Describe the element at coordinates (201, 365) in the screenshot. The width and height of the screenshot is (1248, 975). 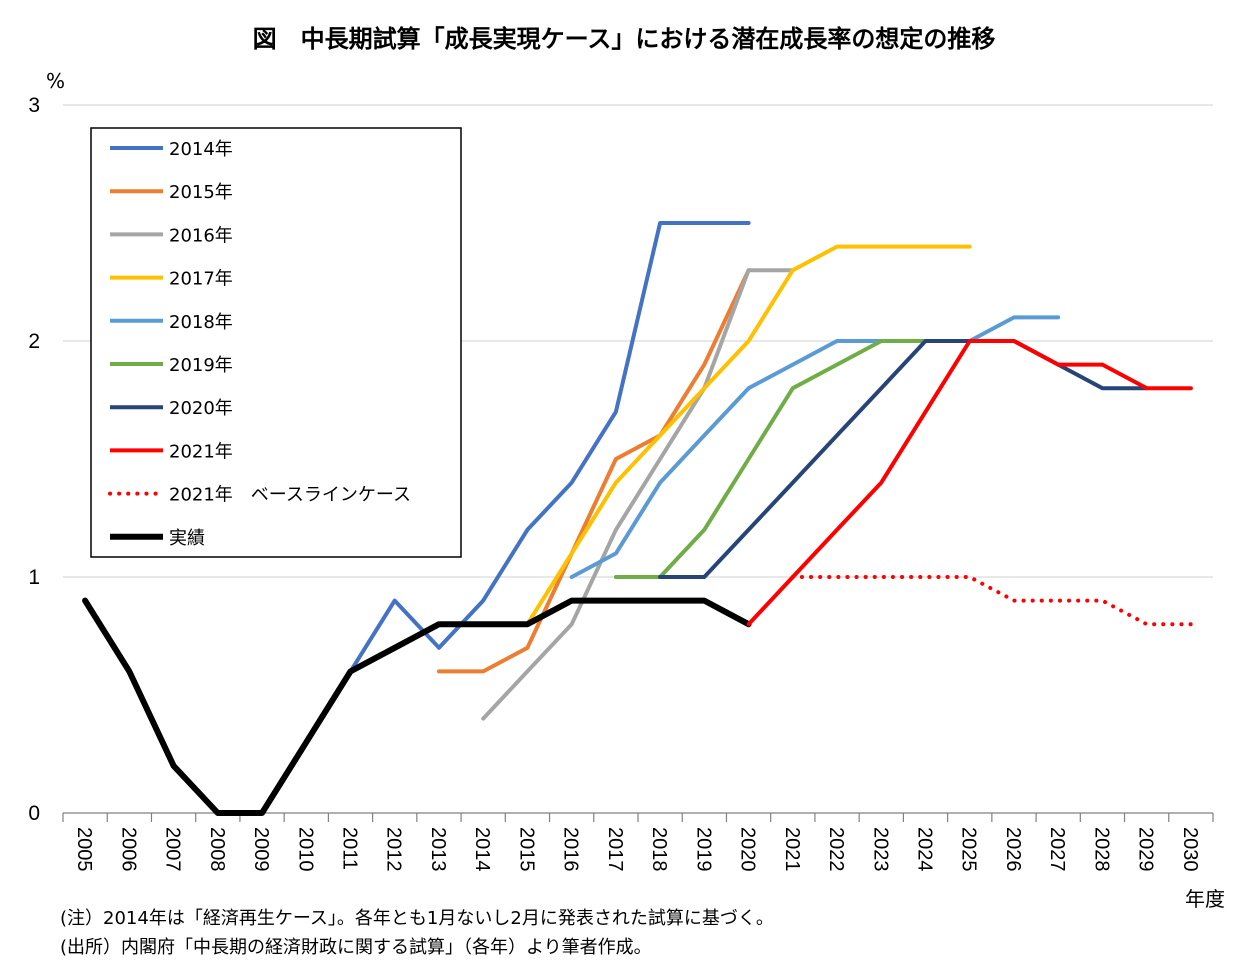
I see `legend-label: 2019年` at that location.